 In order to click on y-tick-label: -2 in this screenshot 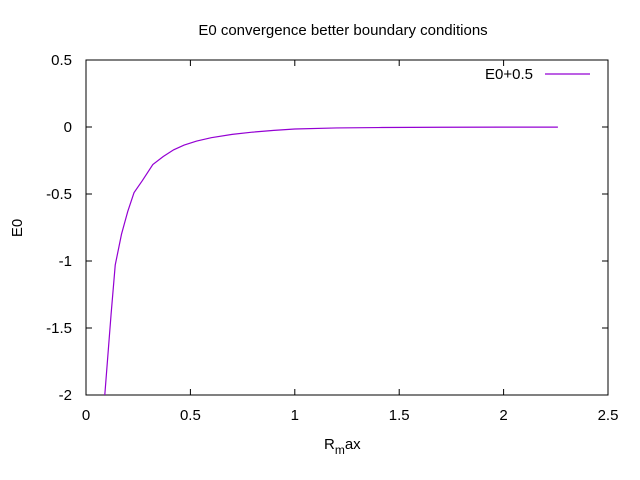, I will do `click(65, 395)`.